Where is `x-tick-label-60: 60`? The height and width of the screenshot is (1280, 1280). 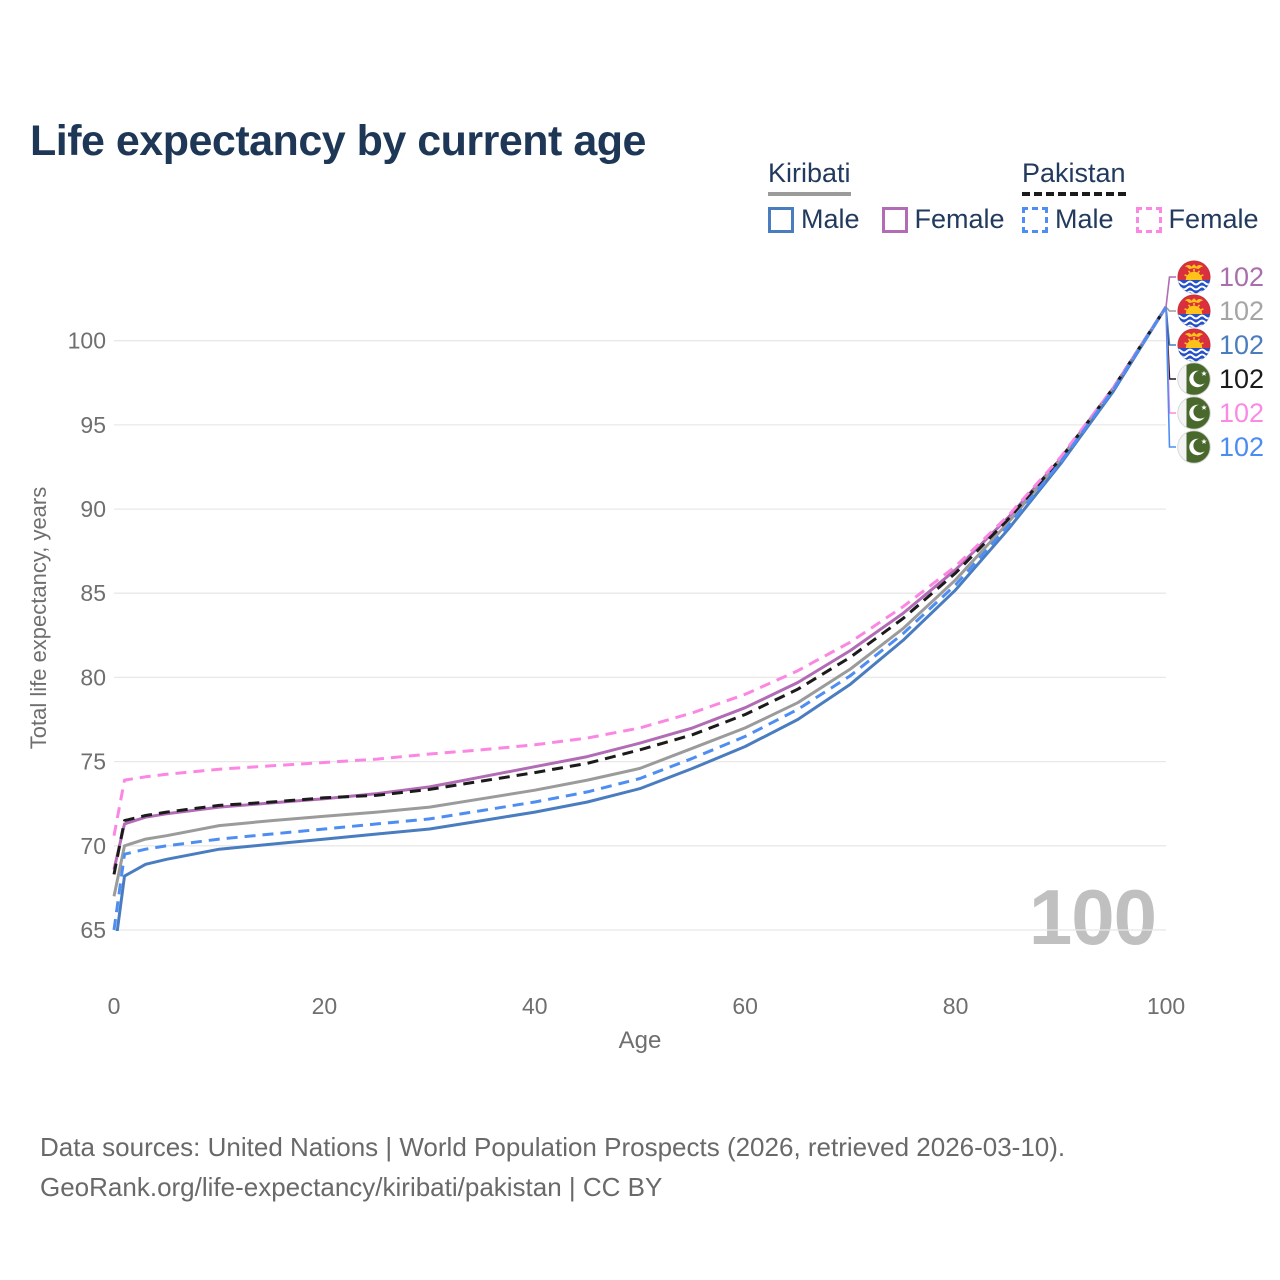 x-tick-label-60: 60 is located at coordinates (745, 1006).